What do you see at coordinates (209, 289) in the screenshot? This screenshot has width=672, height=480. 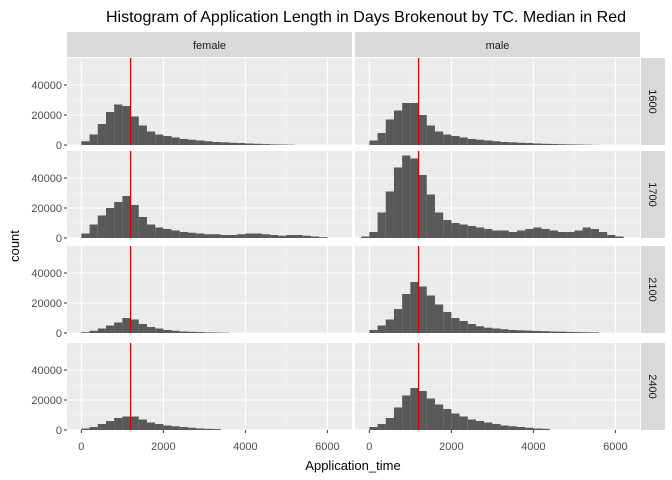 I see `panel-2100-female` at bounding box center [209, 289].